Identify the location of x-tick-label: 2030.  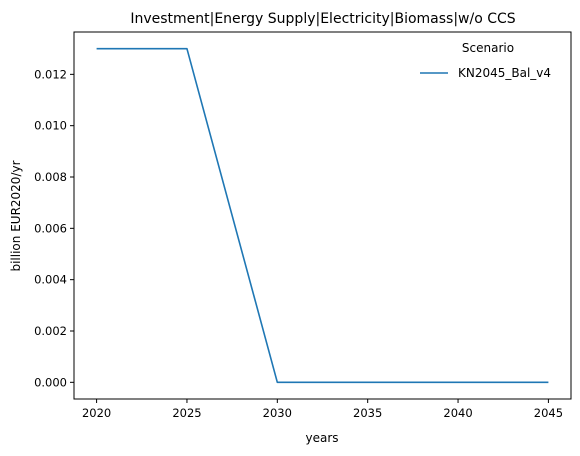
(277, 413).